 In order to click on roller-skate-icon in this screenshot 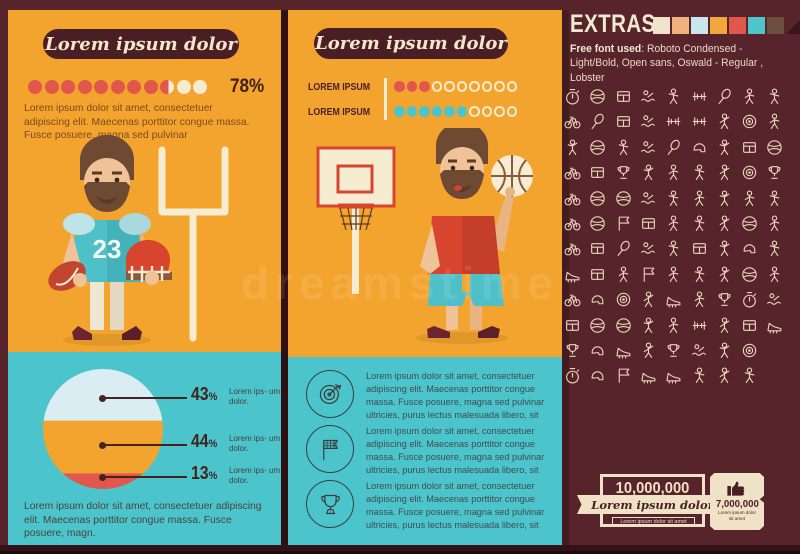, I will do `click(572, 274)`.